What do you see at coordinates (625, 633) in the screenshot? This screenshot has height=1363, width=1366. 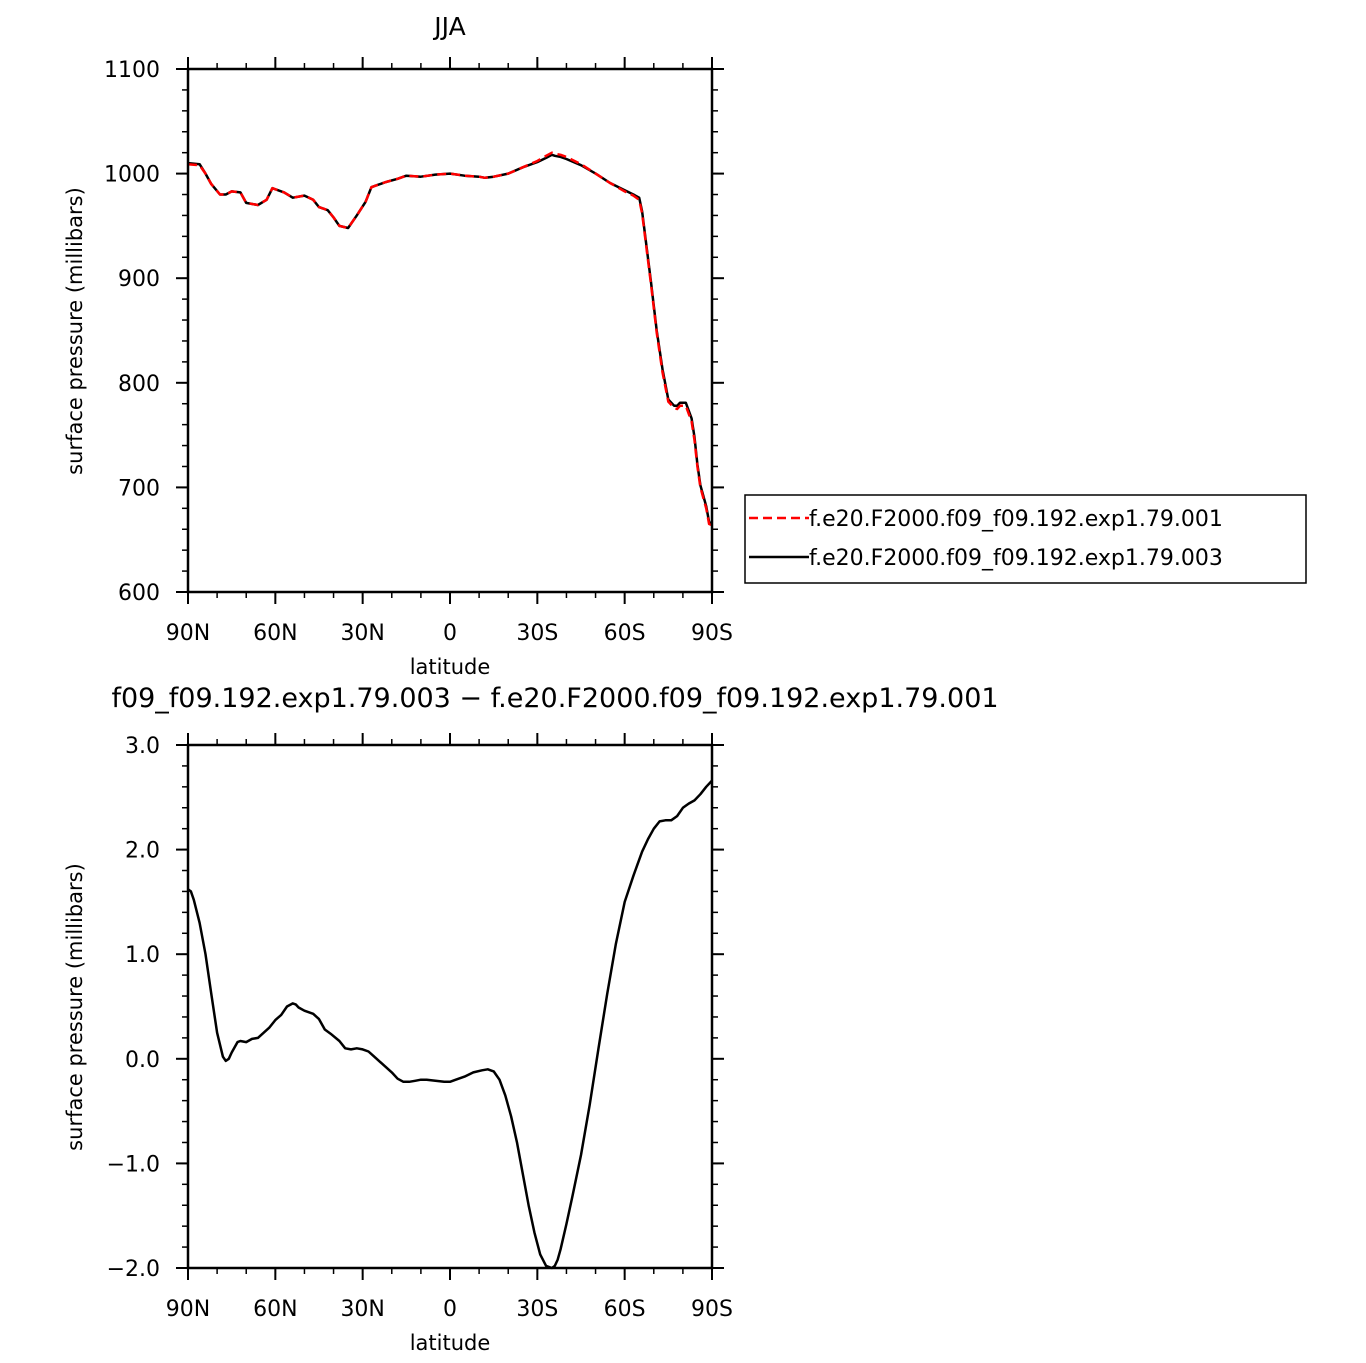 I see `top-x-tick-label: 60S` at bounding box center [625, 633].